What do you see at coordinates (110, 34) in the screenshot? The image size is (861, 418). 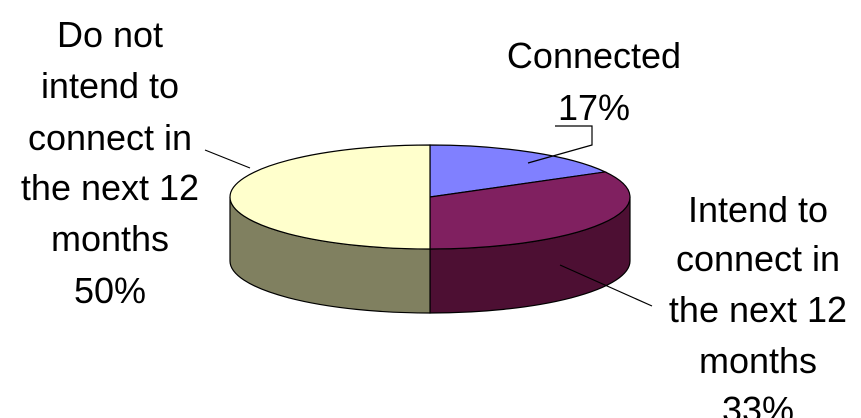 I see `slice-label-line: Do not` at bounding box center [110, 34].